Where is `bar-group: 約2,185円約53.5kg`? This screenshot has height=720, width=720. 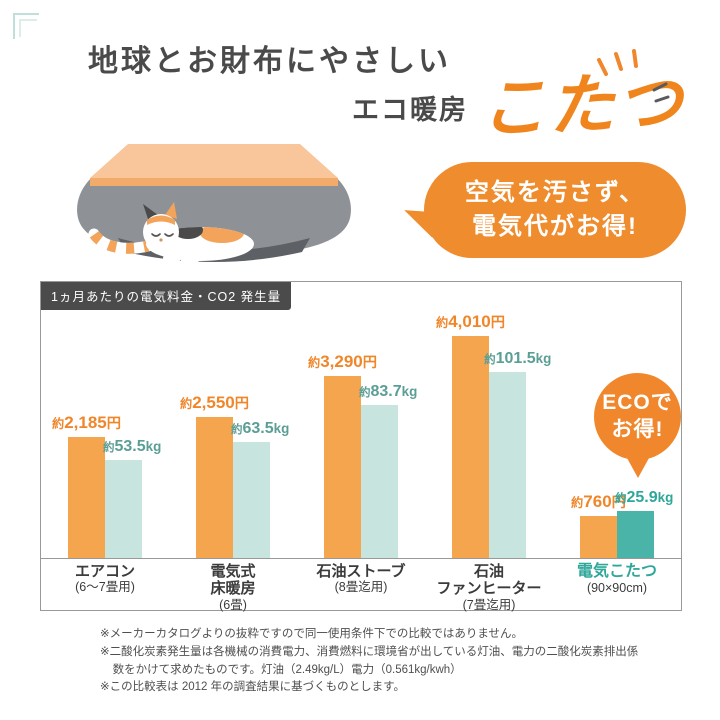 bar-group: 約2,185円約53.5kg is located at coordinates (105, 420).